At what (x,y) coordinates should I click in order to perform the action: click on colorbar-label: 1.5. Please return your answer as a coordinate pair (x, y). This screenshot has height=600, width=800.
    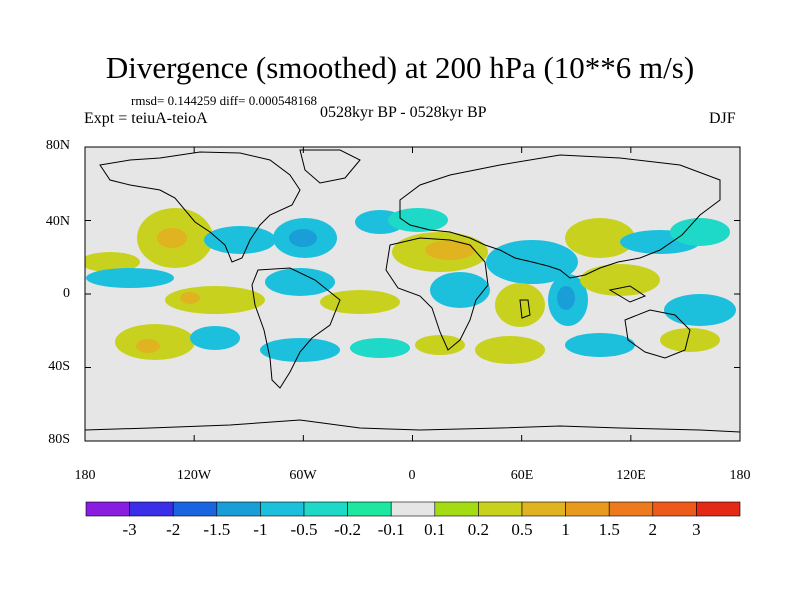
    Looking at the image, I should click on (609, 529).